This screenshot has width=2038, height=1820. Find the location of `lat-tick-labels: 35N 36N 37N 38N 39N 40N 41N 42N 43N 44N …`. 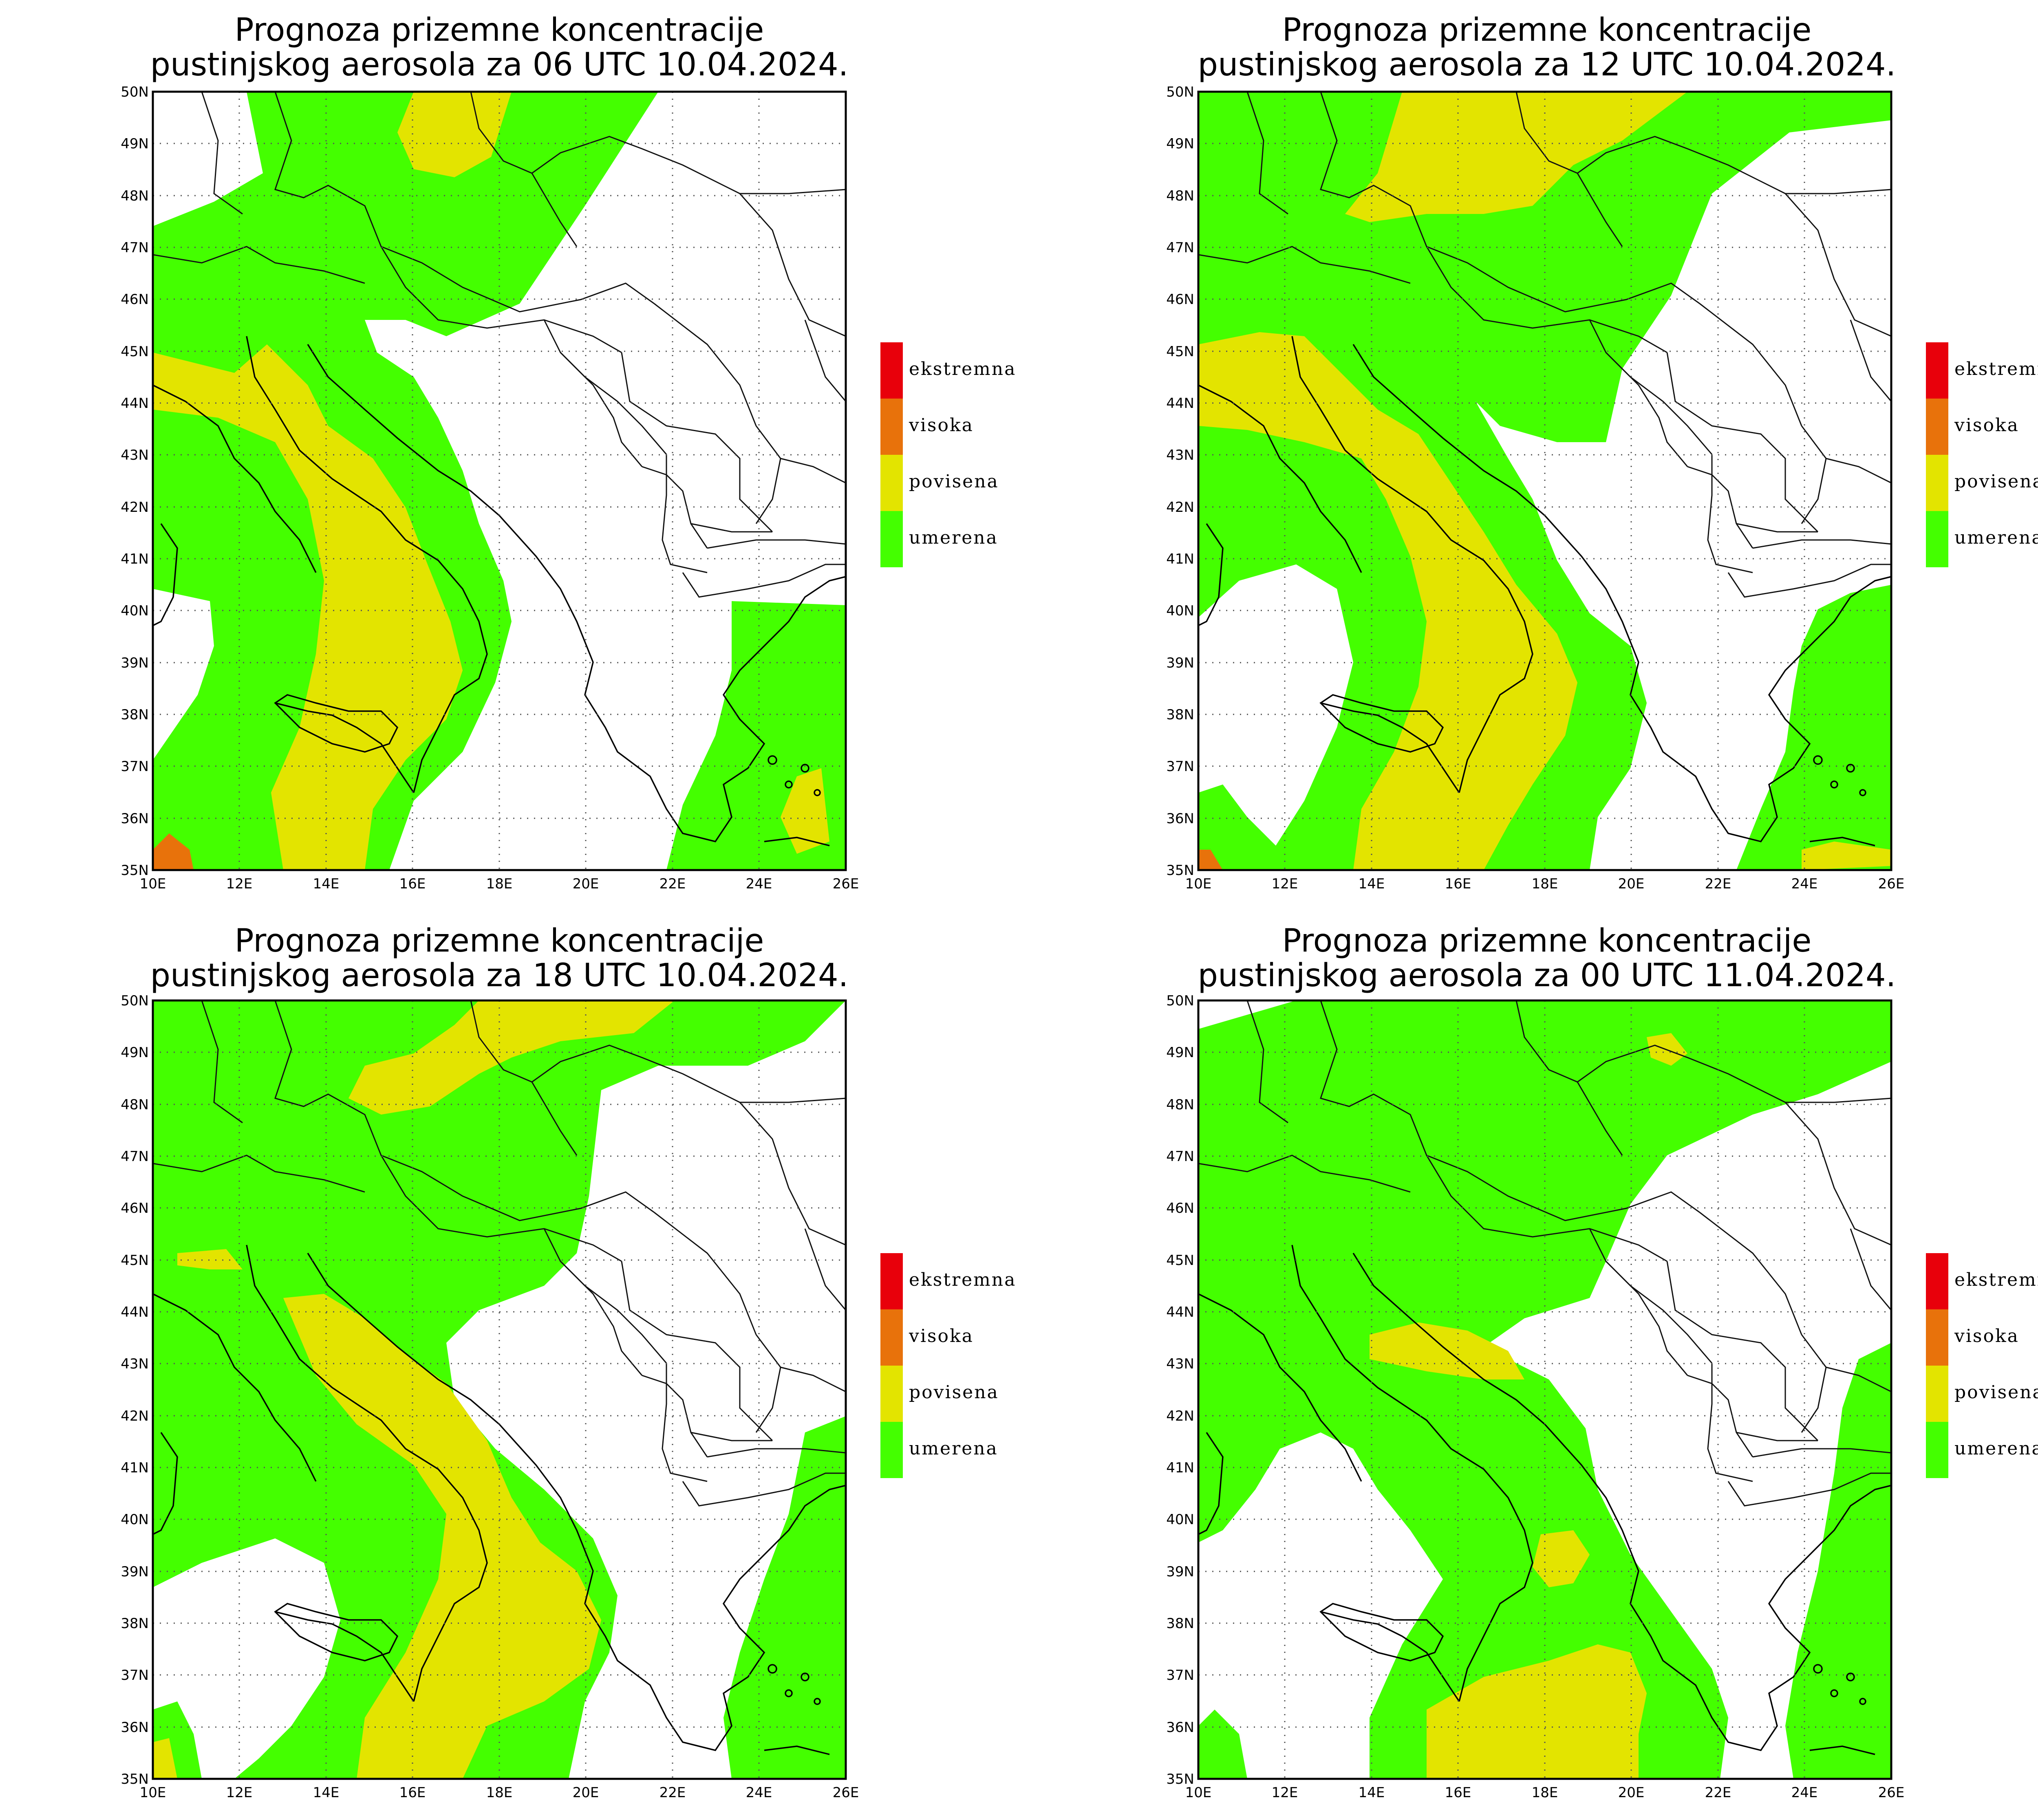

lat-tick-labels: 35N 36N 37N 38N 39N 40N 41N 42N 43N 44N … is located at coordinates (135, 1390).